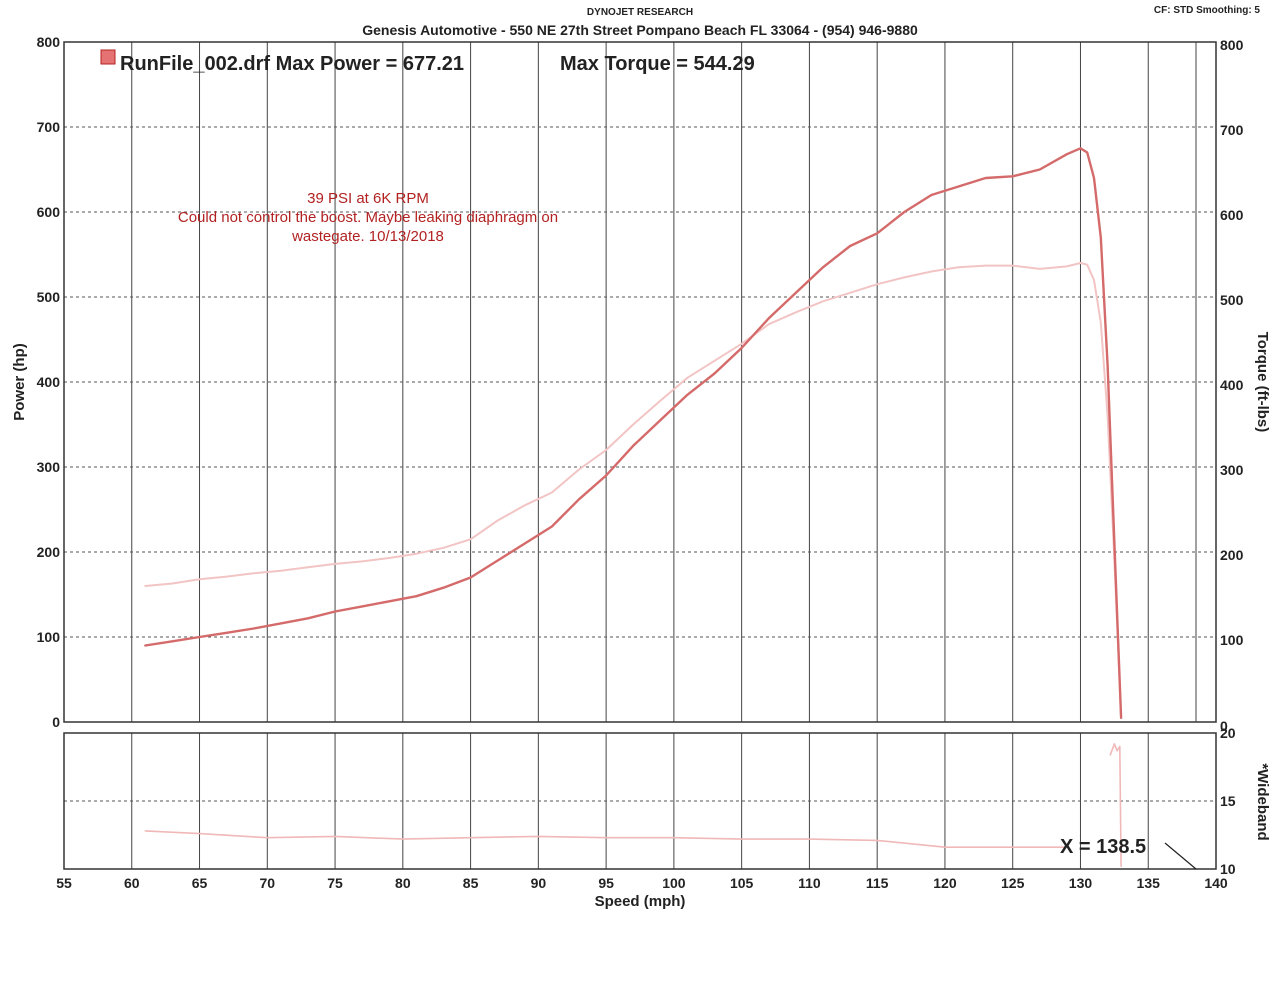 The width and height of the screenshot is (1280, 983). I want to click on x-tick-label: 70, so click(268, 883).